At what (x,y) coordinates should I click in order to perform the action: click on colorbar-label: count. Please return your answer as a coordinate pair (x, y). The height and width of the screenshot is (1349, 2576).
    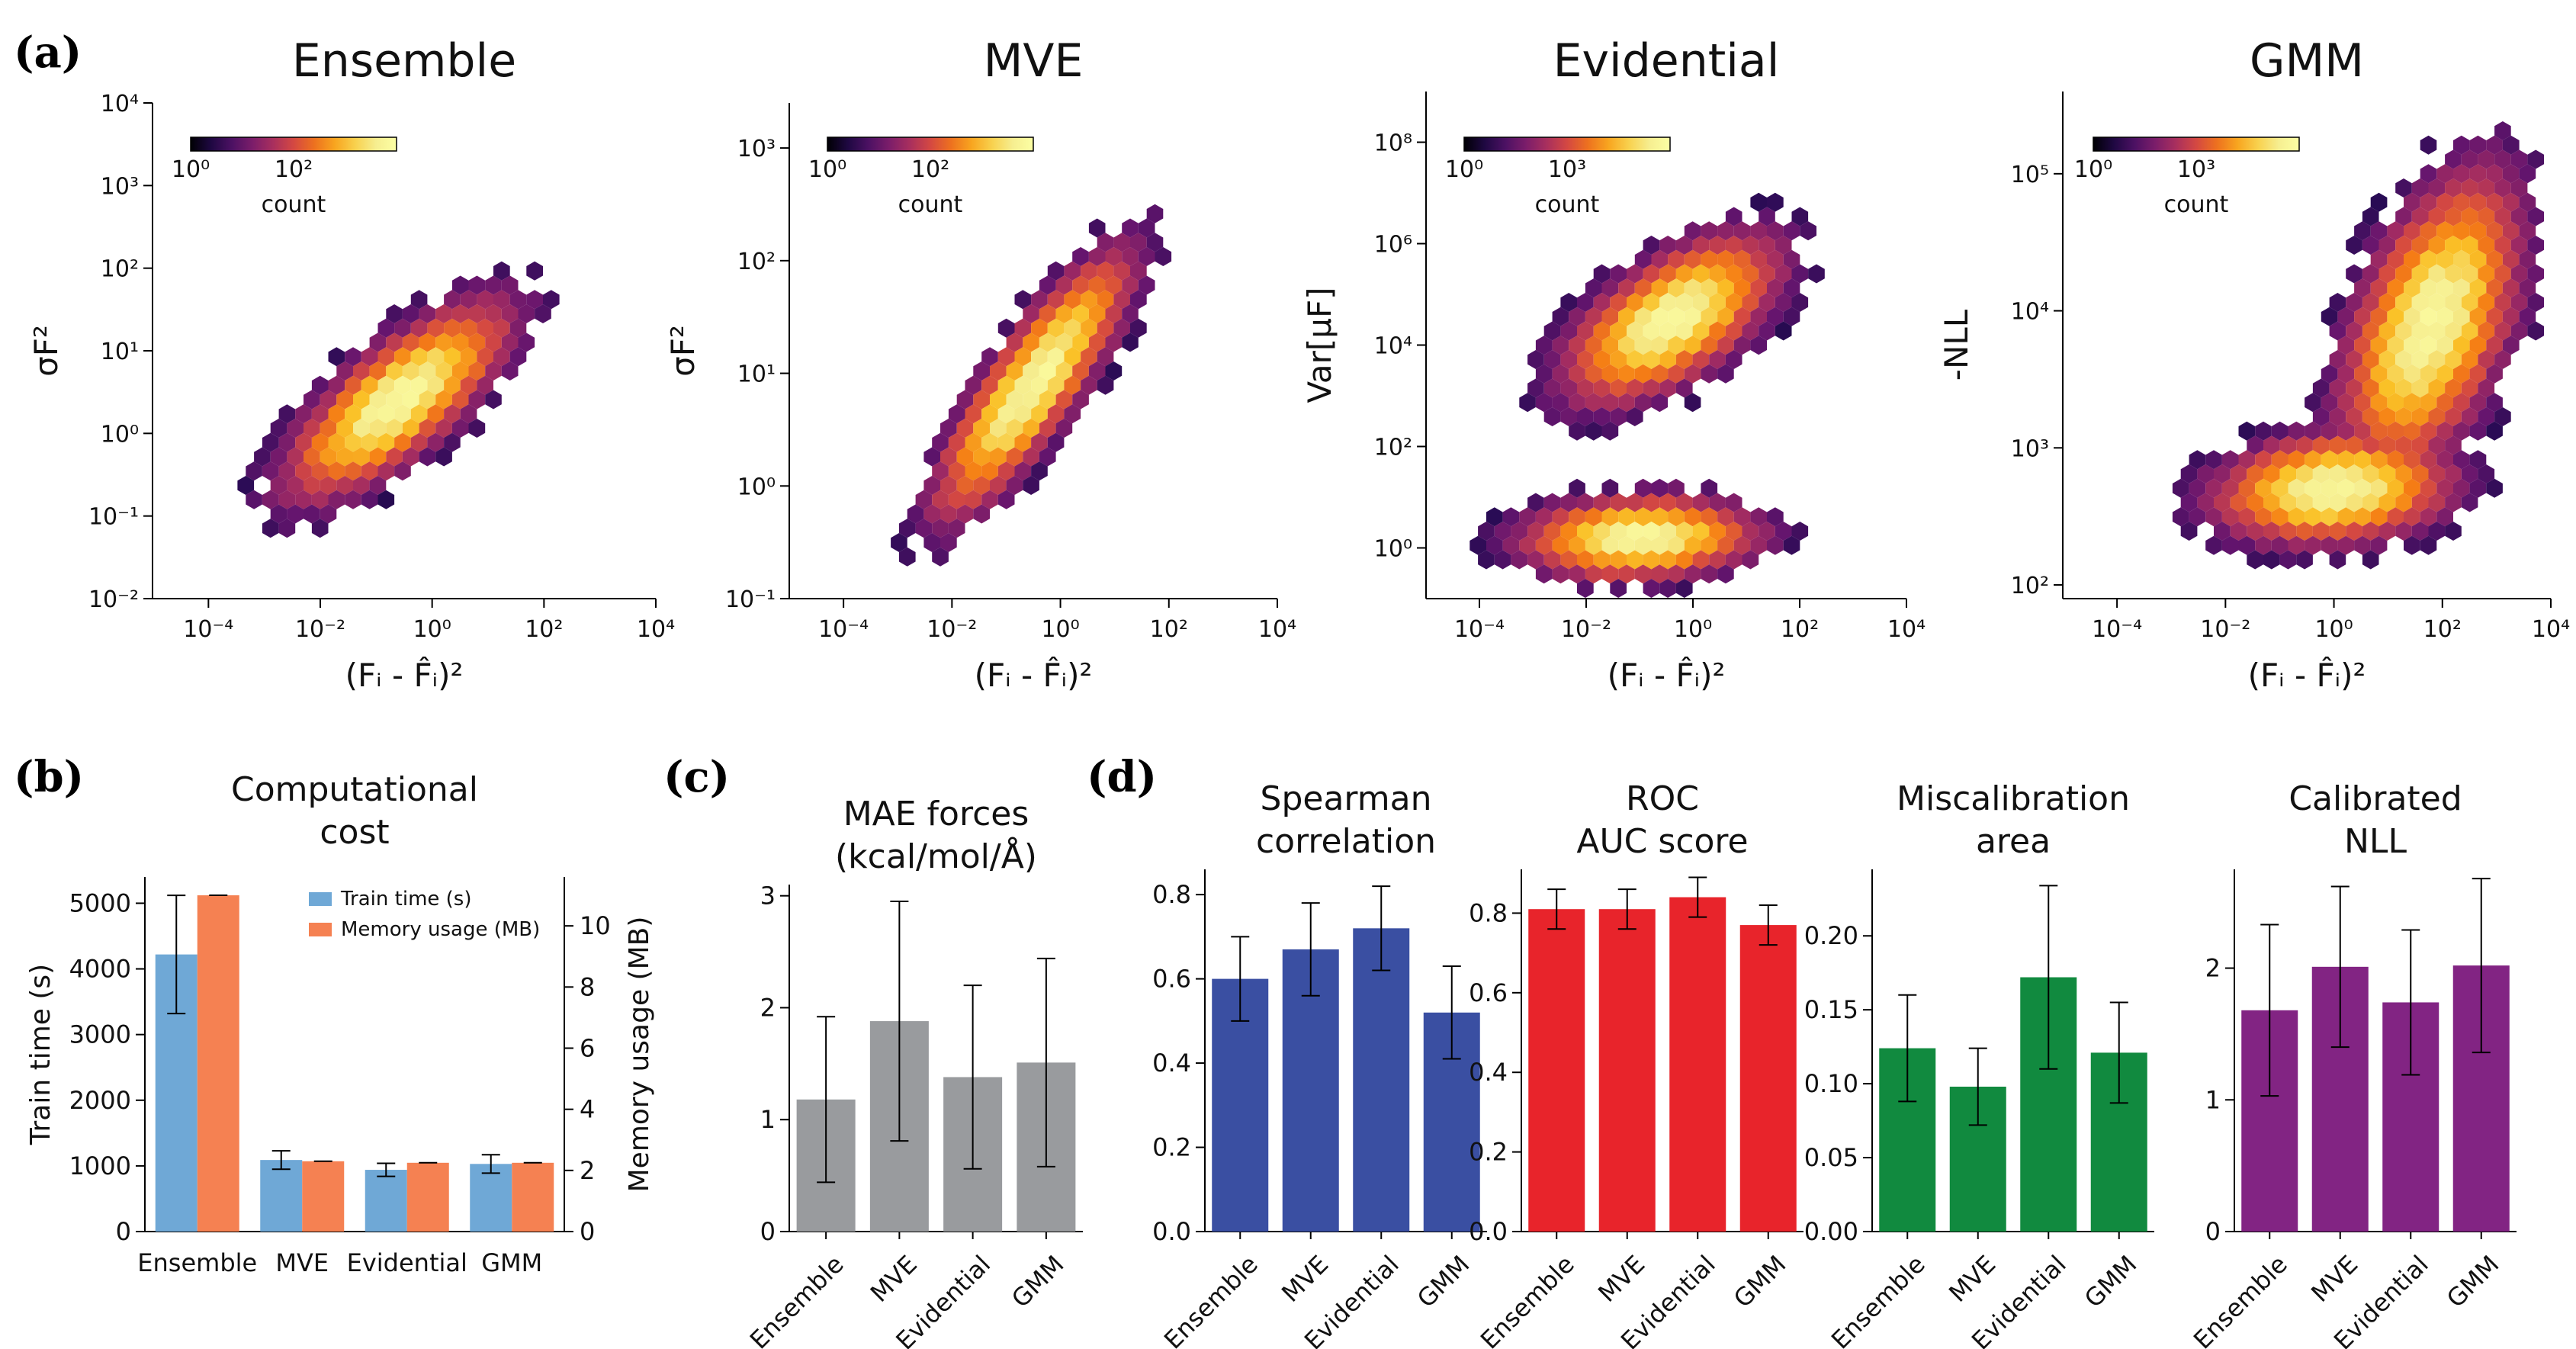
    Looking at the image, I should click on (294, 204).